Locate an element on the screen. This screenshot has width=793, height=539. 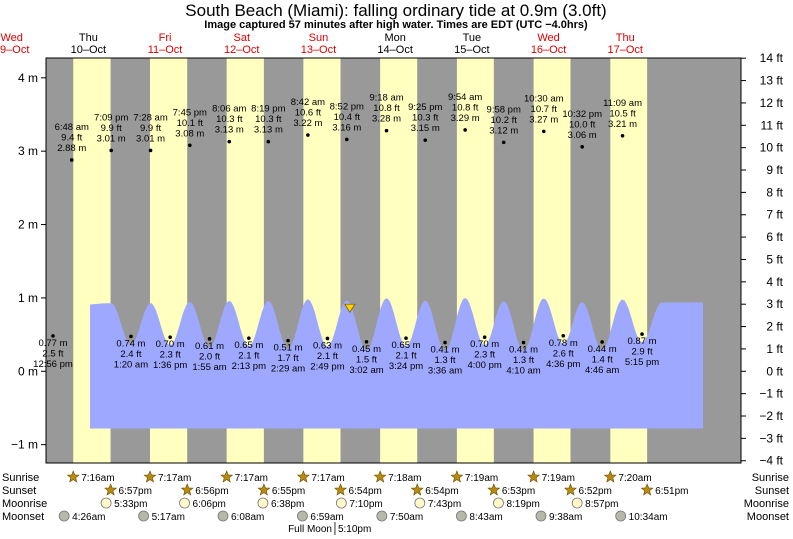
tide-label-text: 10.8 ft is located at coordinates (386, 108).